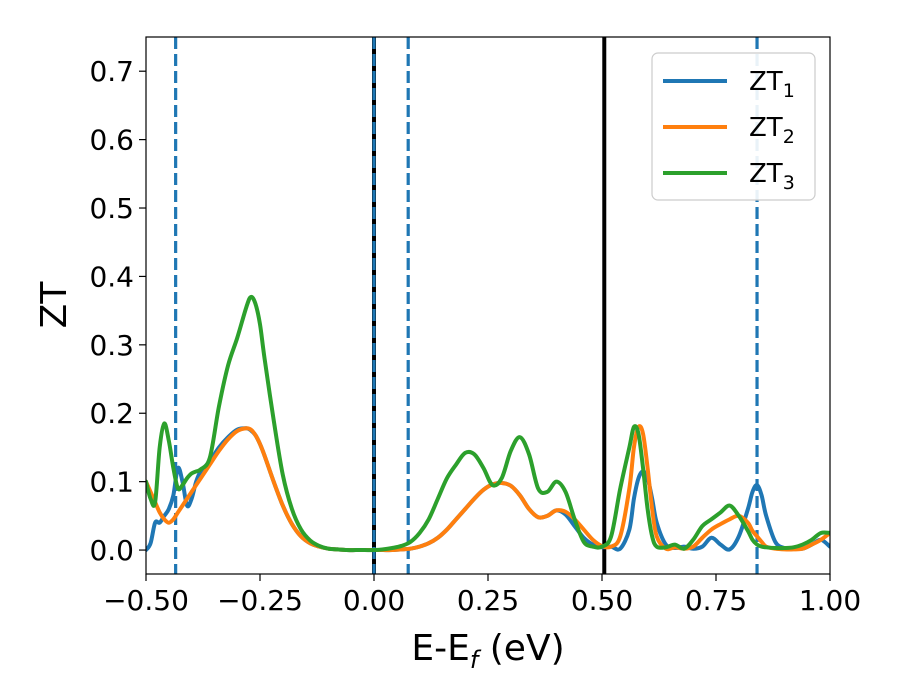 The image size is (900, 700). Describe the element at coordinates (111, 413) in the screenshot. I see `y-tick-label: 0.2` at that location.